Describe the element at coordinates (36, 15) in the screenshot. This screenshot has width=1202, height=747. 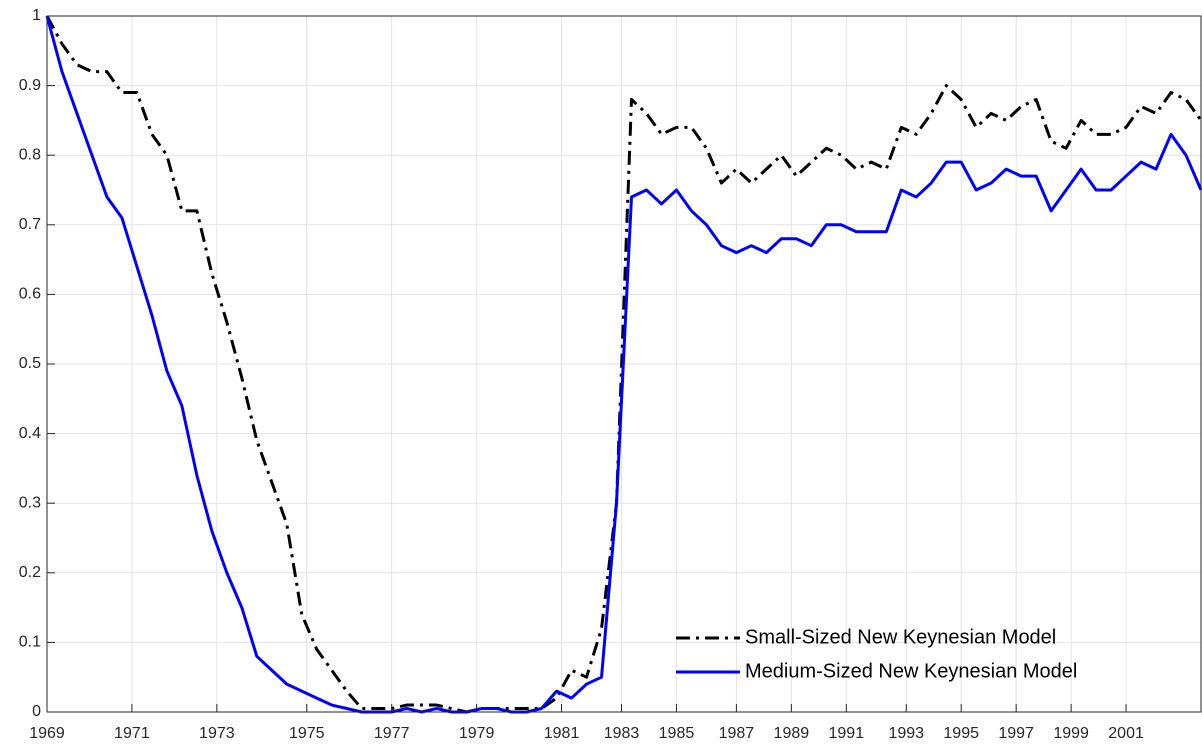
I see `y-tick-label: 1` at that location.